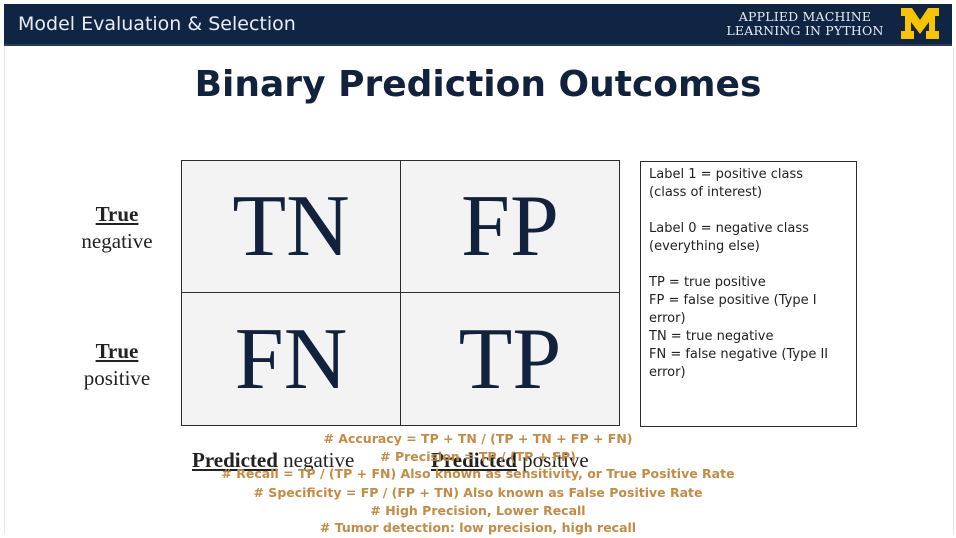 The image size is (956, 538). What do you see at coordinates (726, 174) in the screenshot?
I see `legend-line: Label 1 = positive class` at bounding box center [726, 174].